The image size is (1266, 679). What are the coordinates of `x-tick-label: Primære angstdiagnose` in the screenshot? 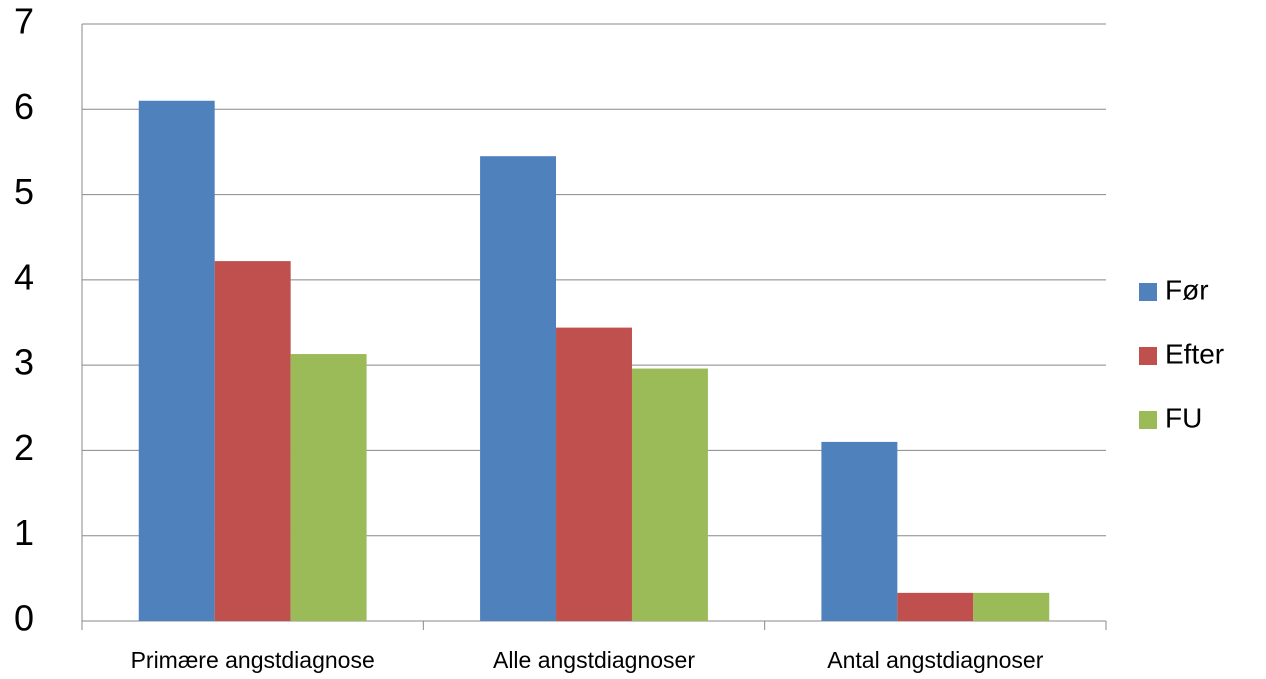 It's located at (253, 660).